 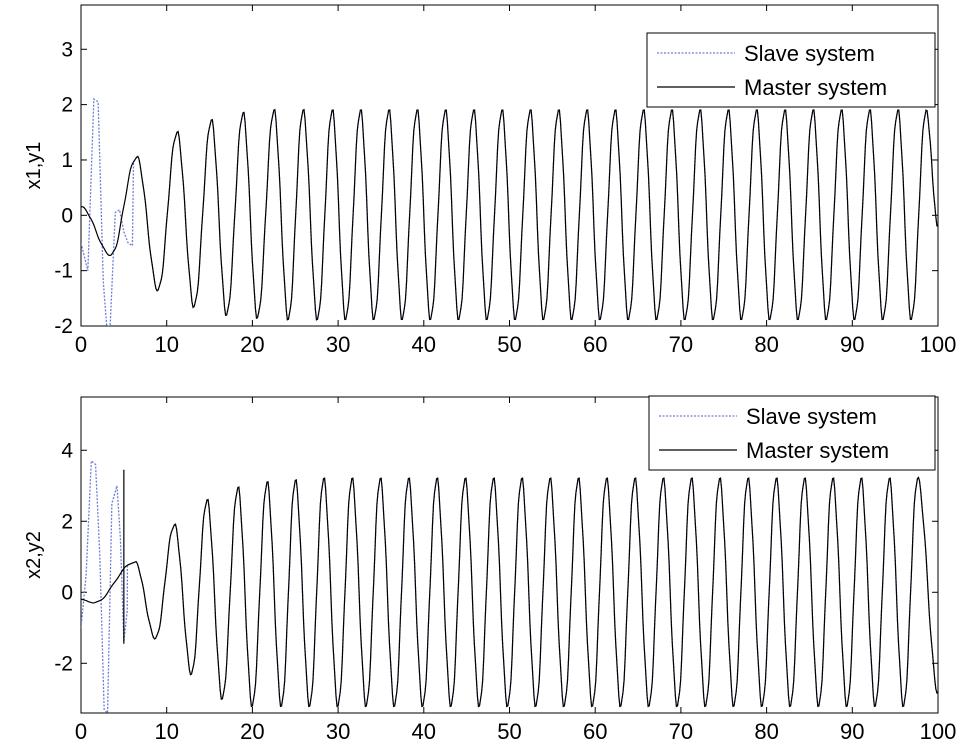 What do you see at coordinates (34, 166) in the screenshot?
I see `y-axis-label: x1,y1` at bounding box center [34, 166].